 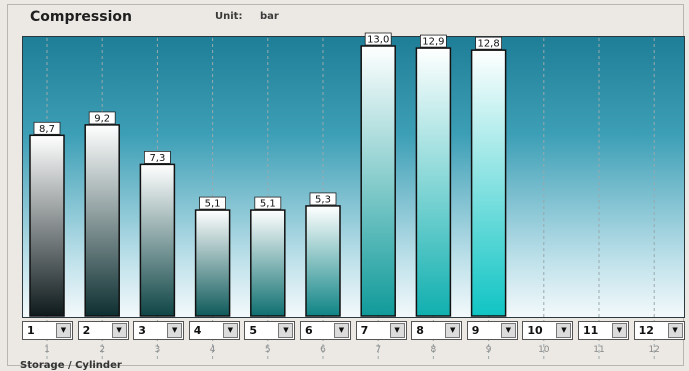 What do you see at coordinates (309, 330) in the screenshot?
I see `select-value: 6` at bounding box center [309, 330].